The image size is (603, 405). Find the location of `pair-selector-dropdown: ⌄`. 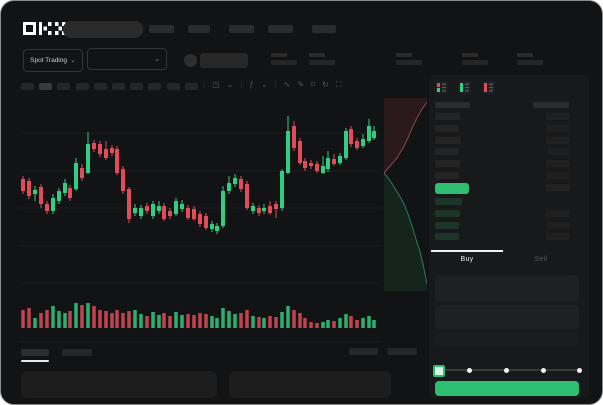

pair-selector-dropdown: ⌄ is located at coordinates (127, 59).